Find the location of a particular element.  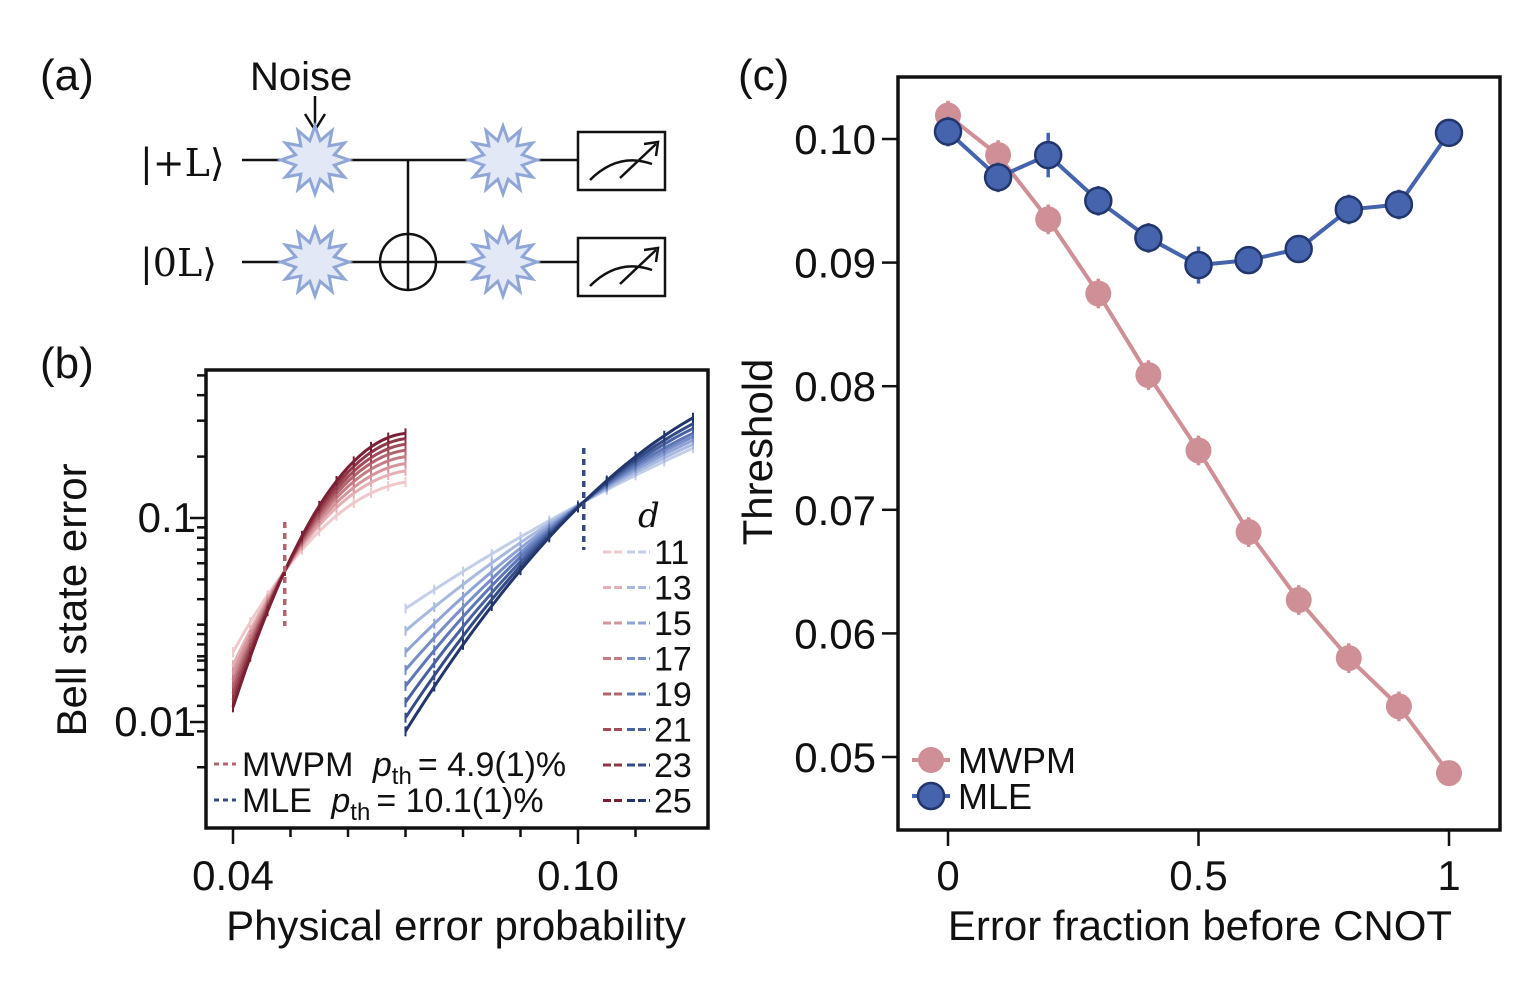

c-legend-mle-label: MLE is located at coordinates (995, 796).